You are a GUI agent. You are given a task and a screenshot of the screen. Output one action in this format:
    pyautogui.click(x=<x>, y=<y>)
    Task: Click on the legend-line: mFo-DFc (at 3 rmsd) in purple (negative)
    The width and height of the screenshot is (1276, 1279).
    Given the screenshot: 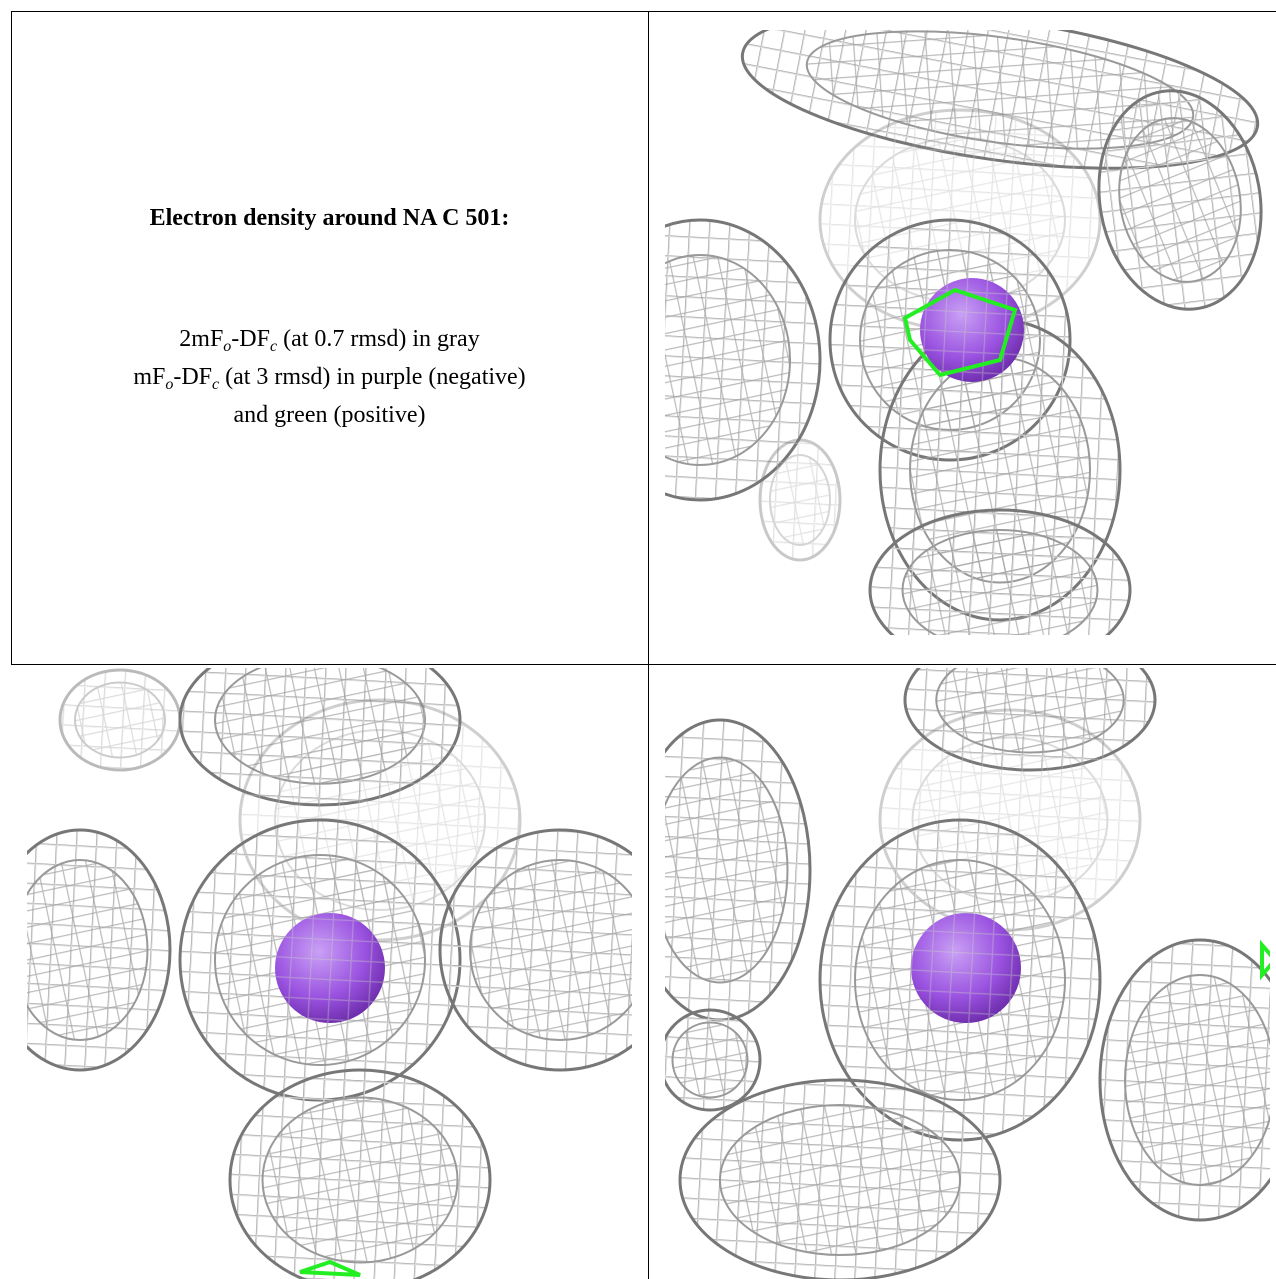 What is the action you would take?
    pyautogui.click(x=329, y=377)
    